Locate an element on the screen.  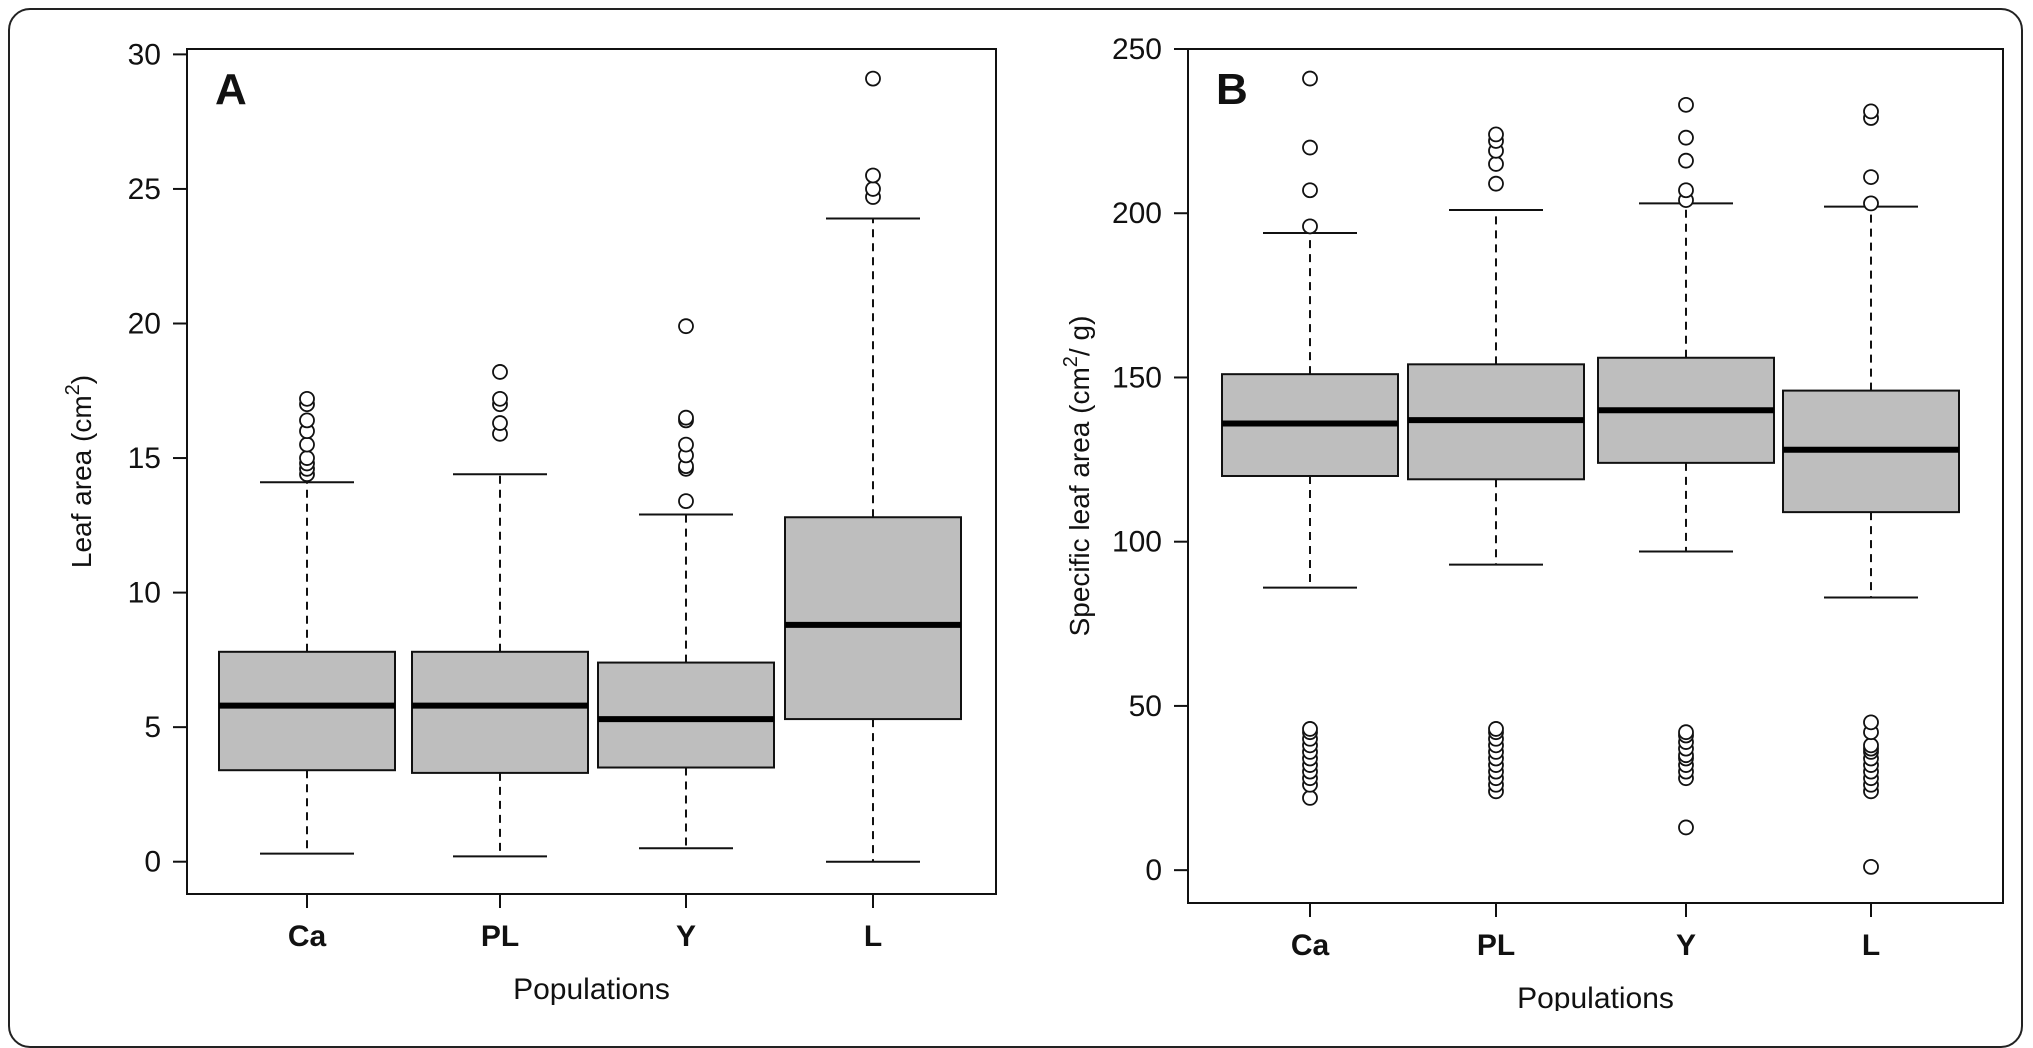
y-tick-label: 5 is located at coordinates (152, 727).